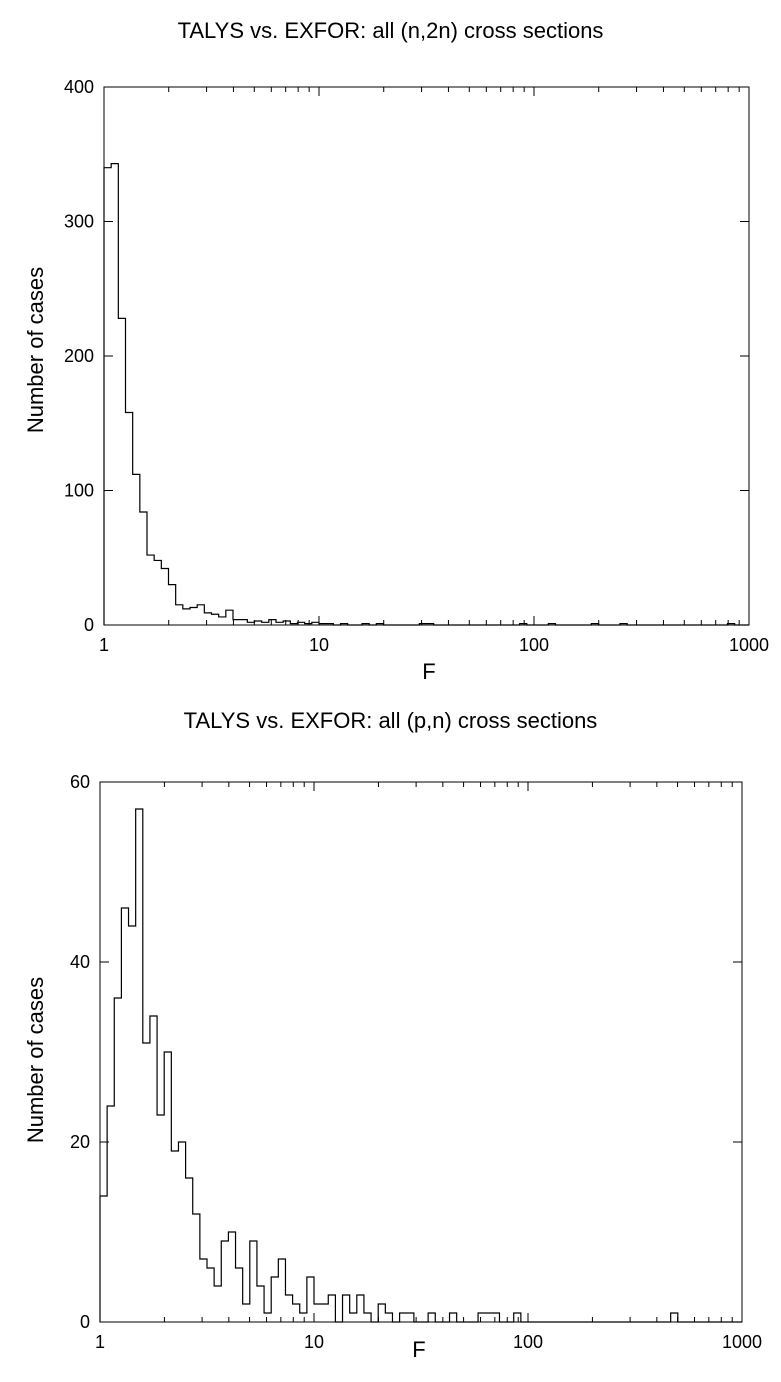 Image resolution: width=781 pixels, height=1382 pixels. Describe the element at coordinates (79, 491) in the screenshot. I see `y-tick-label: 100` at that location.